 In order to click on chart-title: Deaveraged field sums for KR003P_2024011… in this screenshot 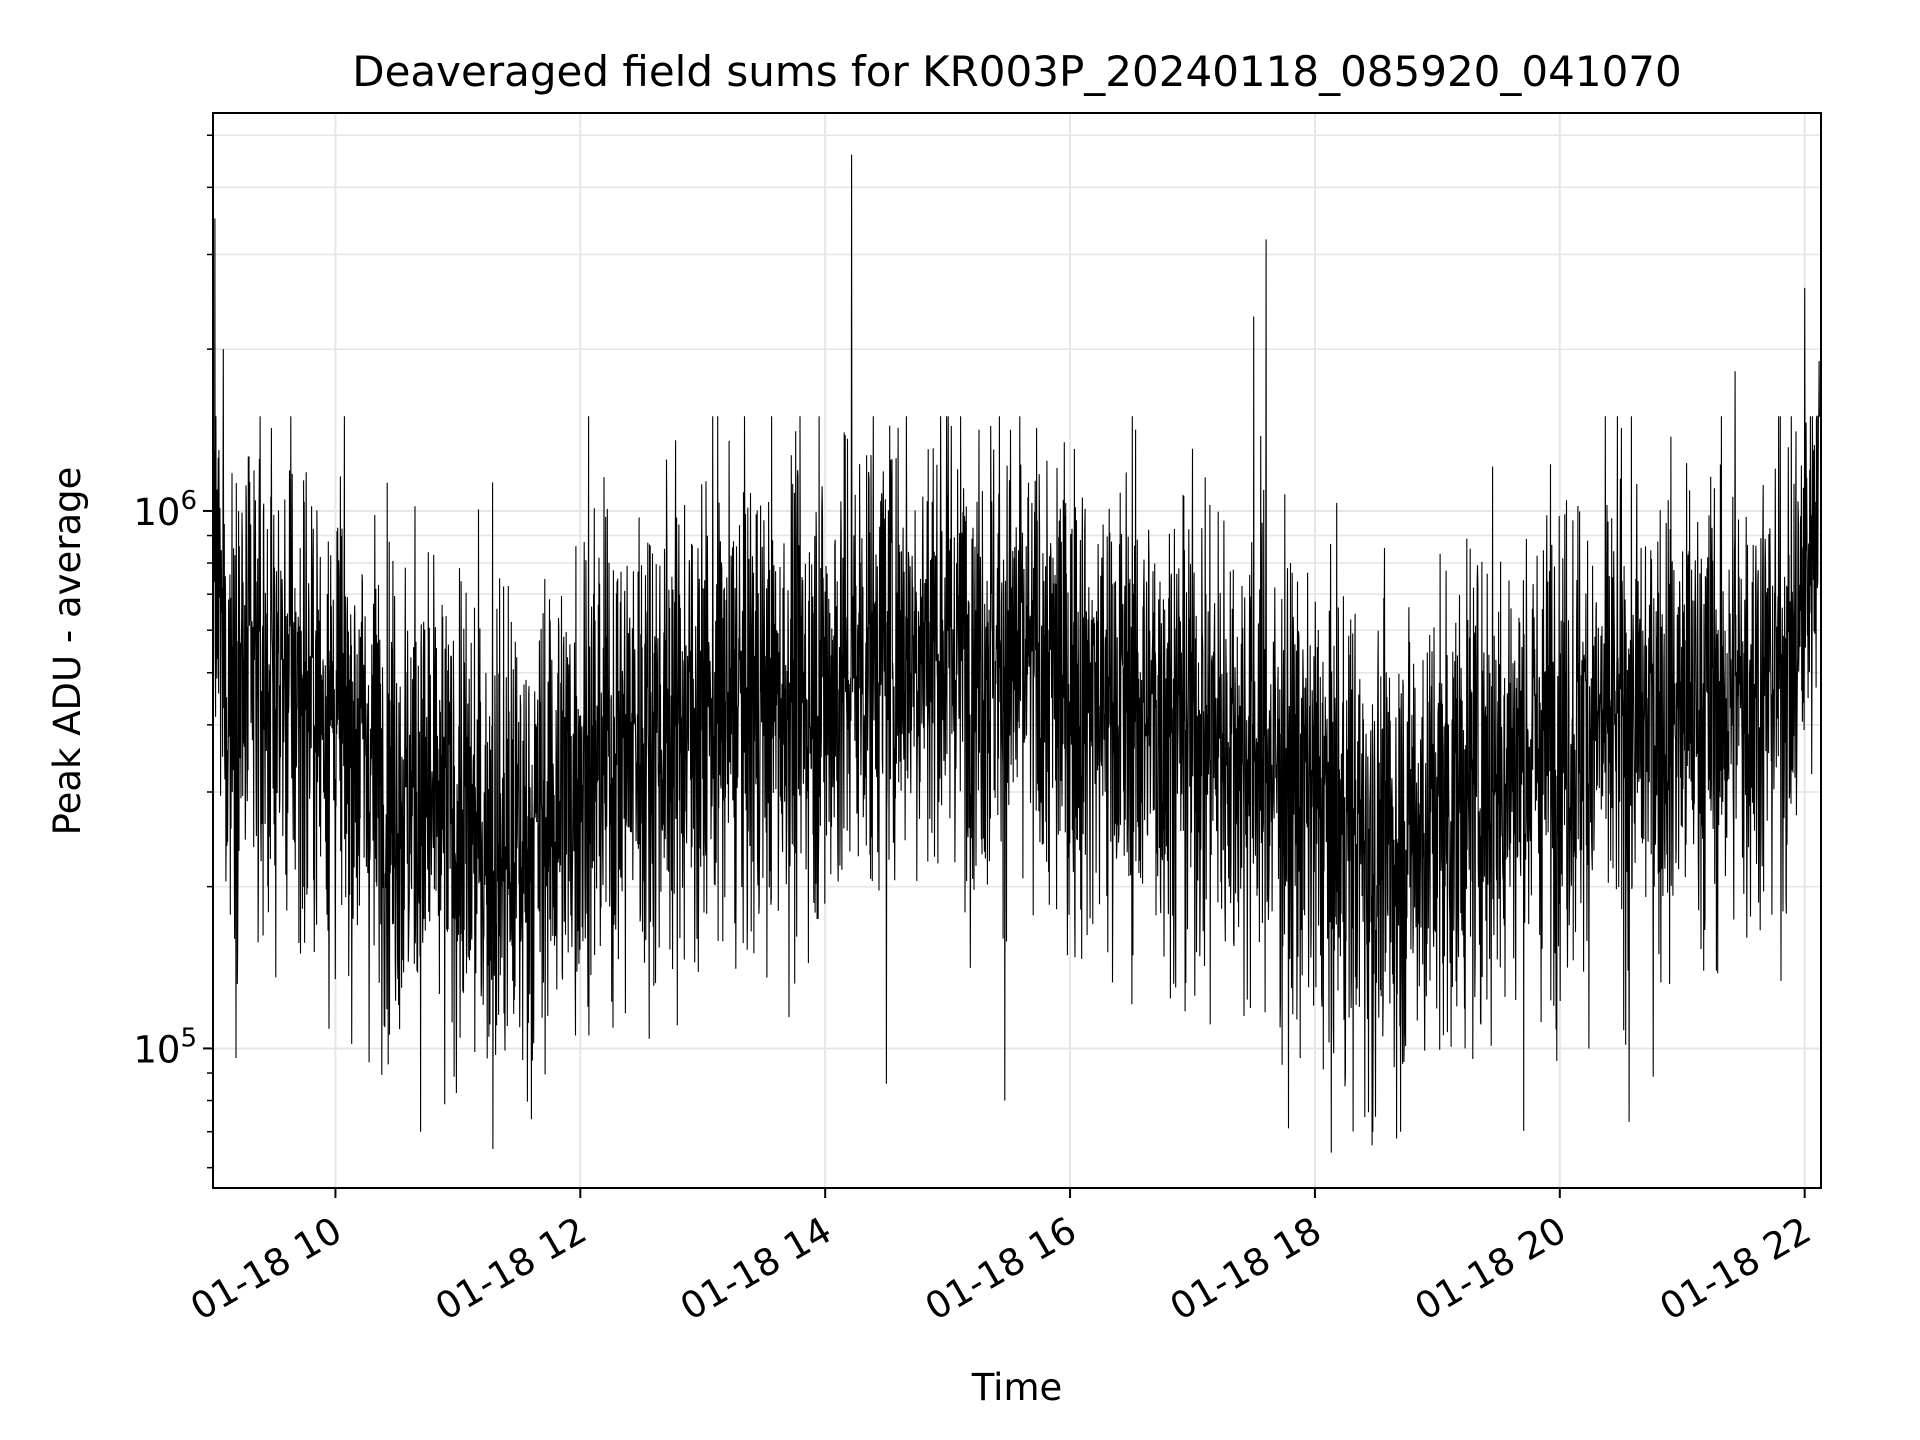, I will do `click(1017, 71)`.